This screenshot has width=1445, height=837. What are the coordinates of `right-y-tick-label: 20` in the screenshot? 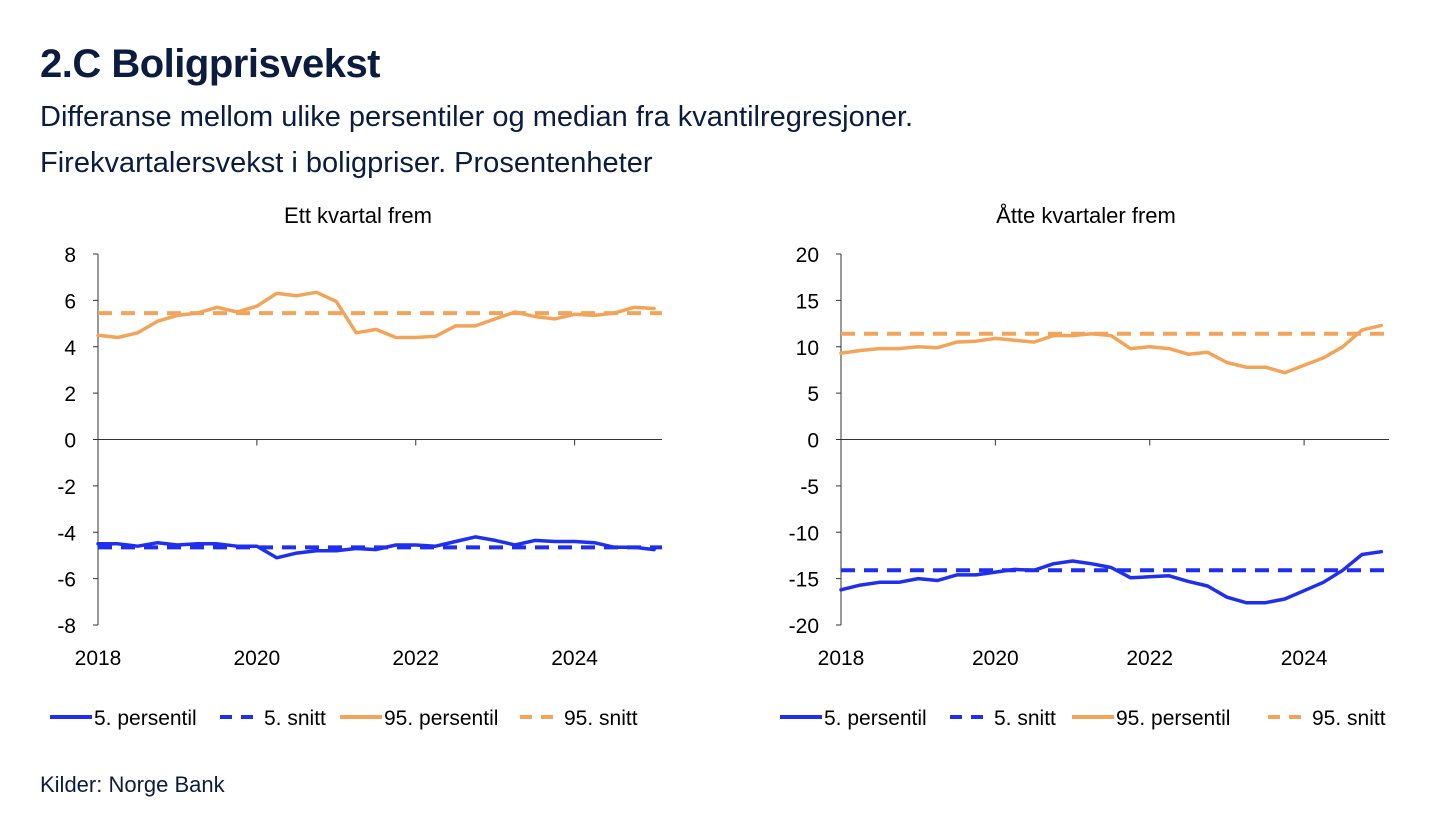 It's located at (807, 255).